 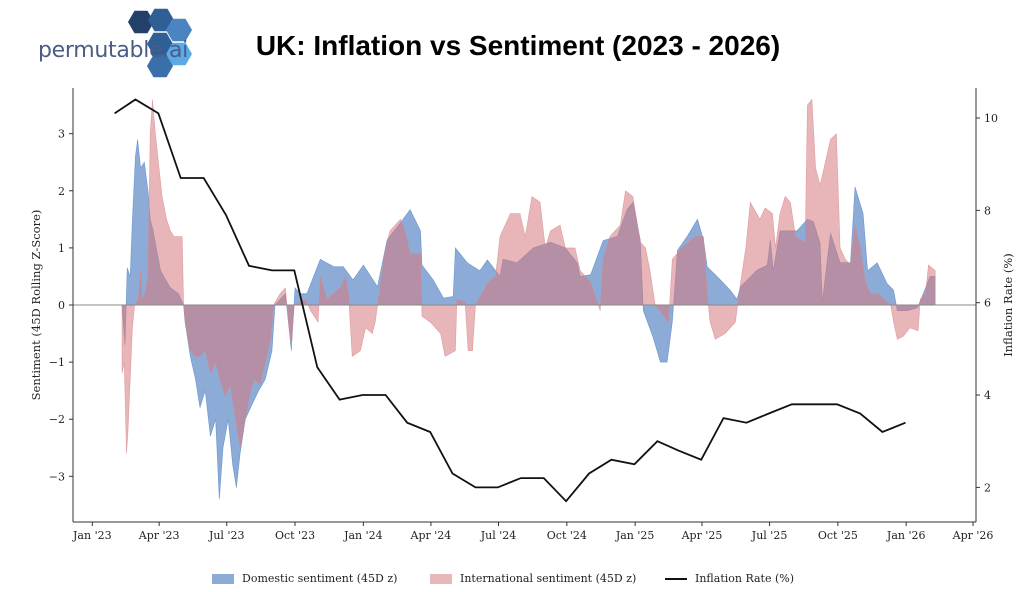 I want to click on x-tick-label: Jan '25, so click(x=635, y=535).